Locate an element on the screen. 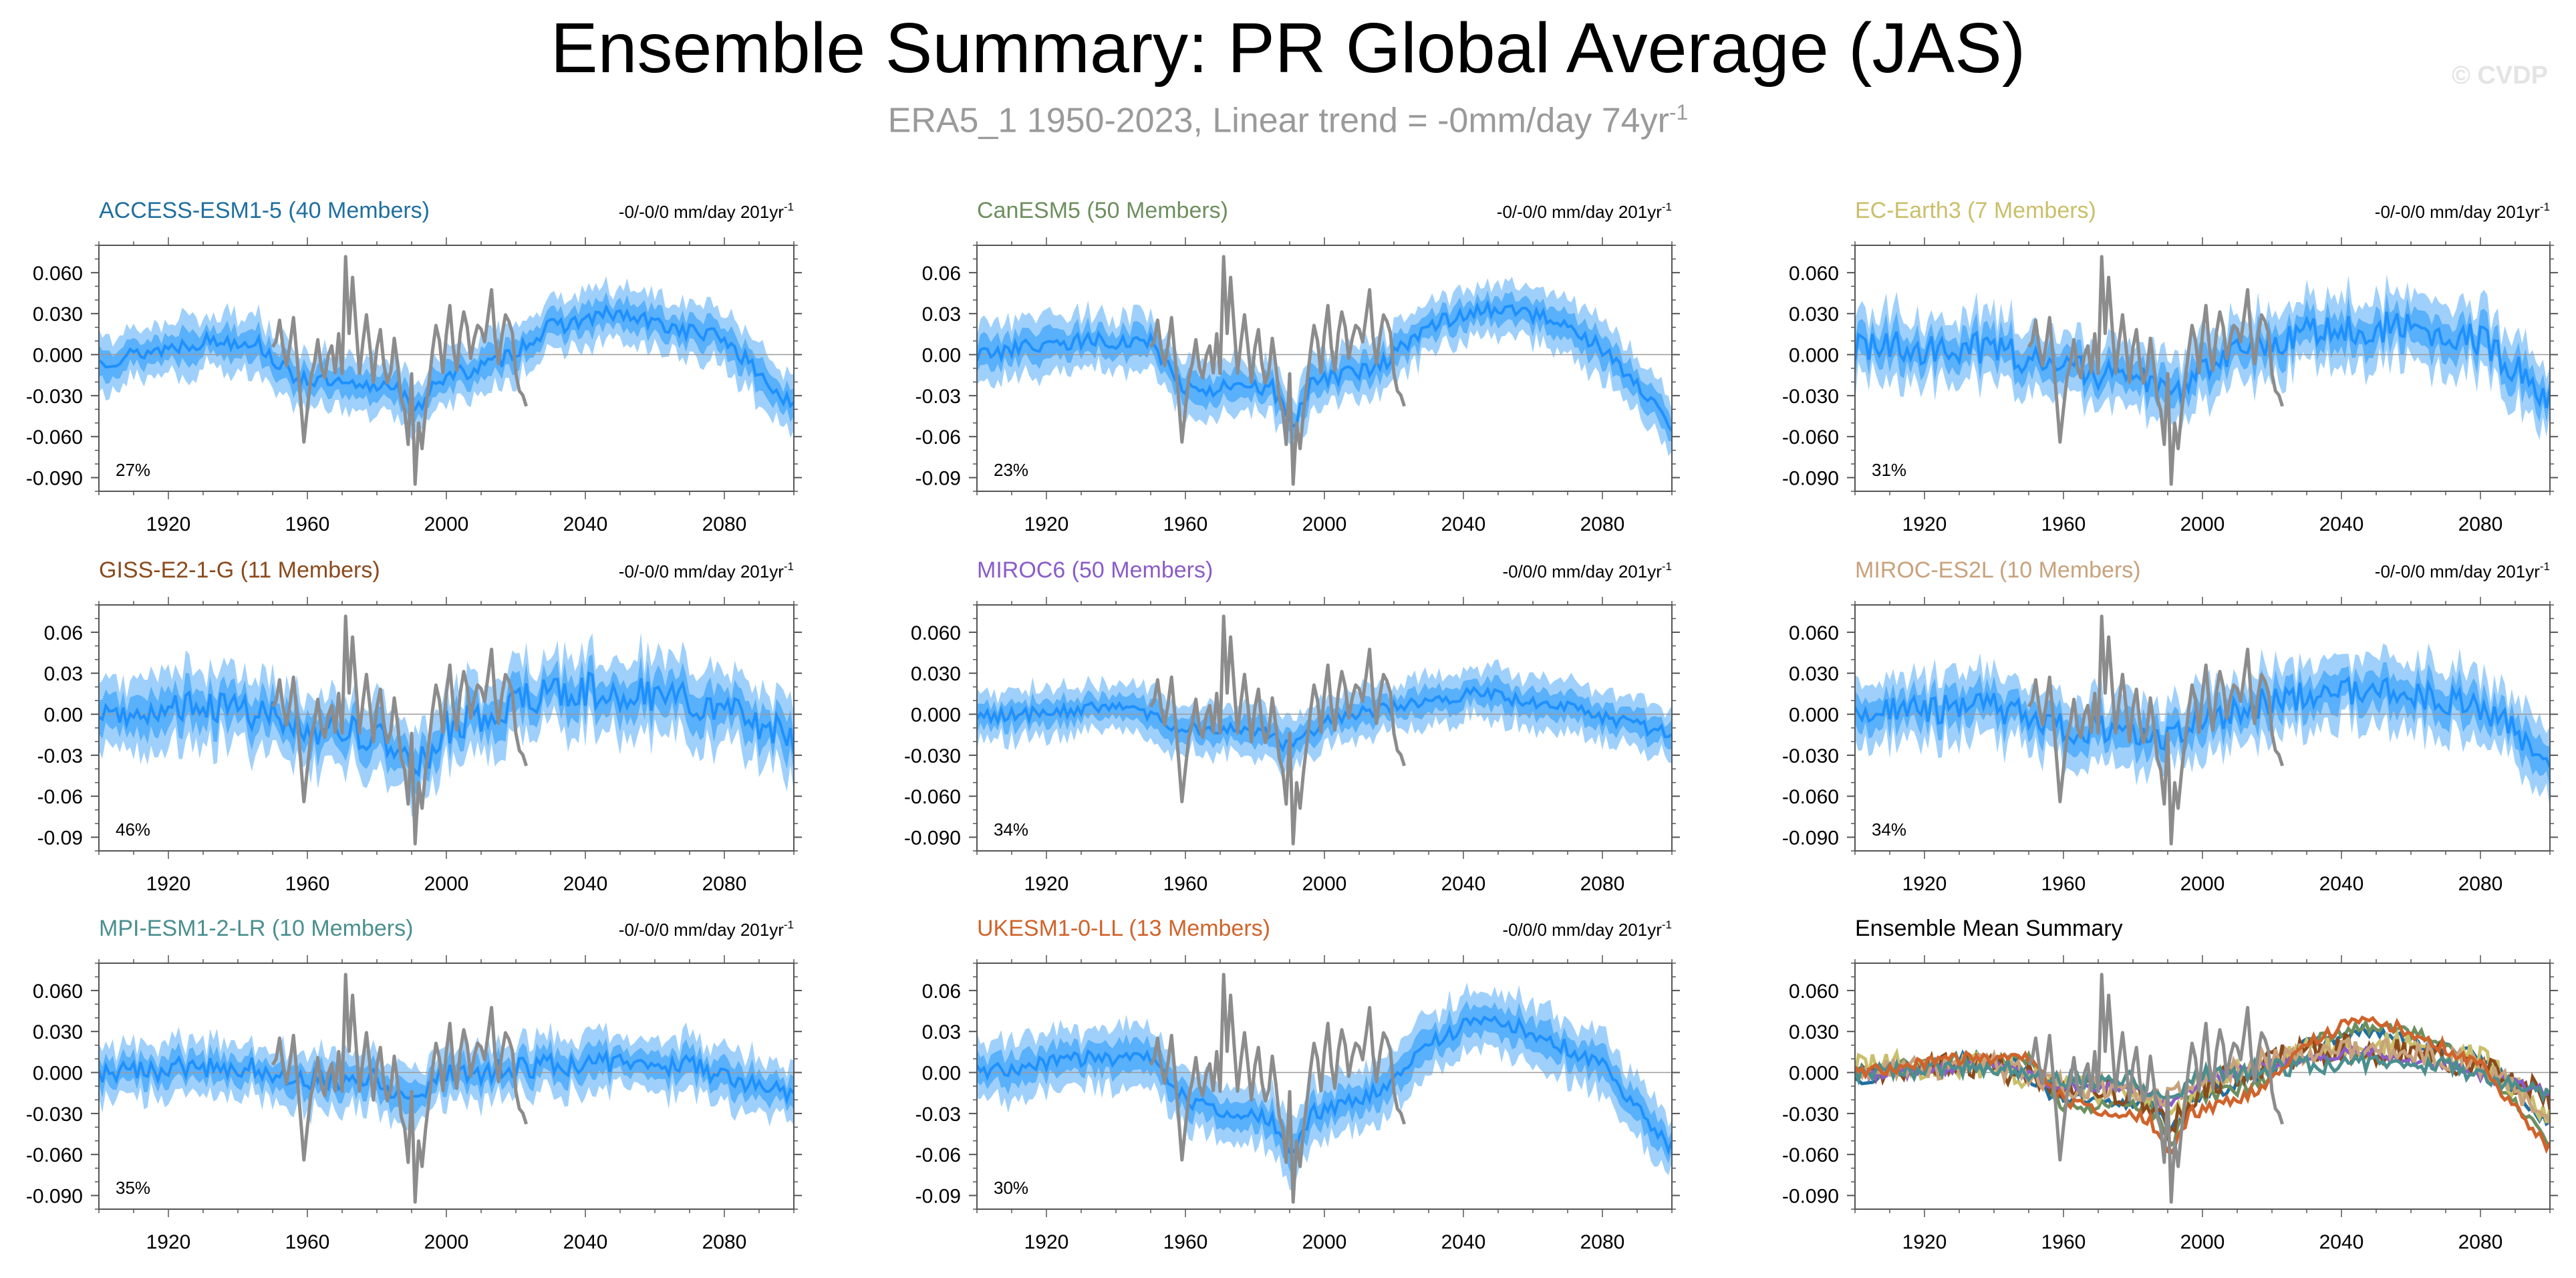  ensemble-outer-spread is located at coordinates (446, 358).